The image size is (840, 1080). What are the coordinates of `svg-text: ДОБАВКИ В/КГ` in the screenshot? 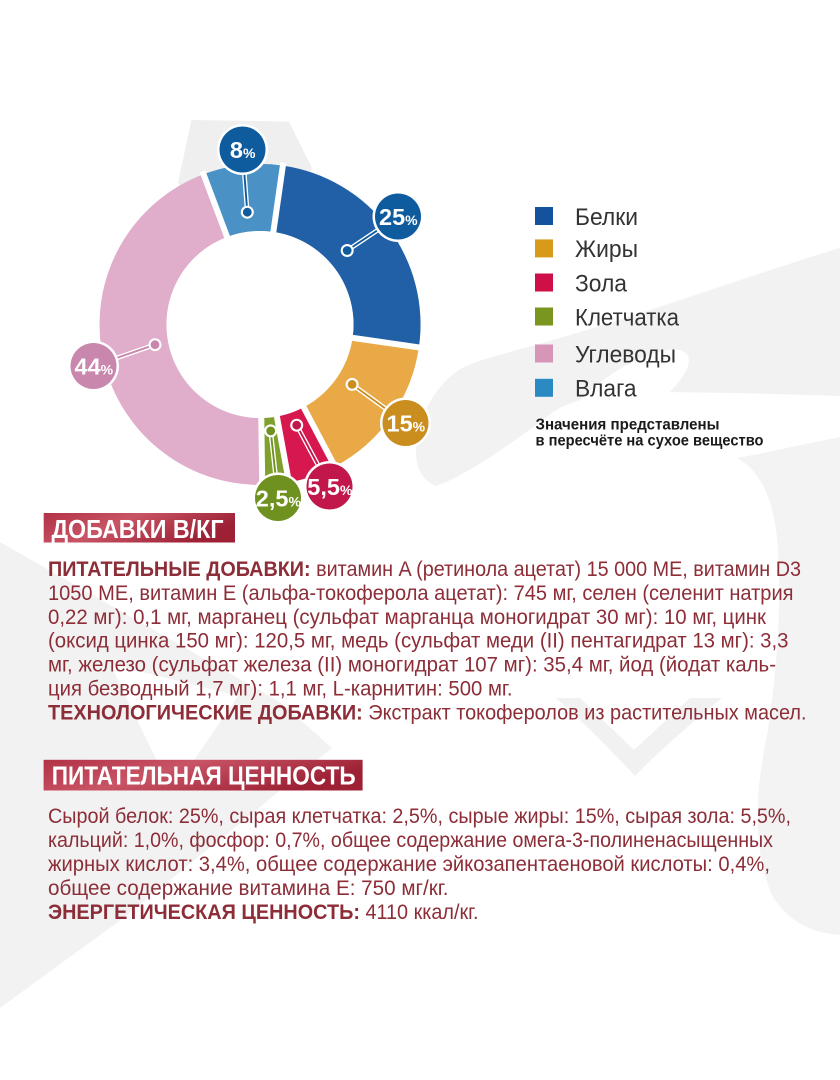 It's located at (138, 529).